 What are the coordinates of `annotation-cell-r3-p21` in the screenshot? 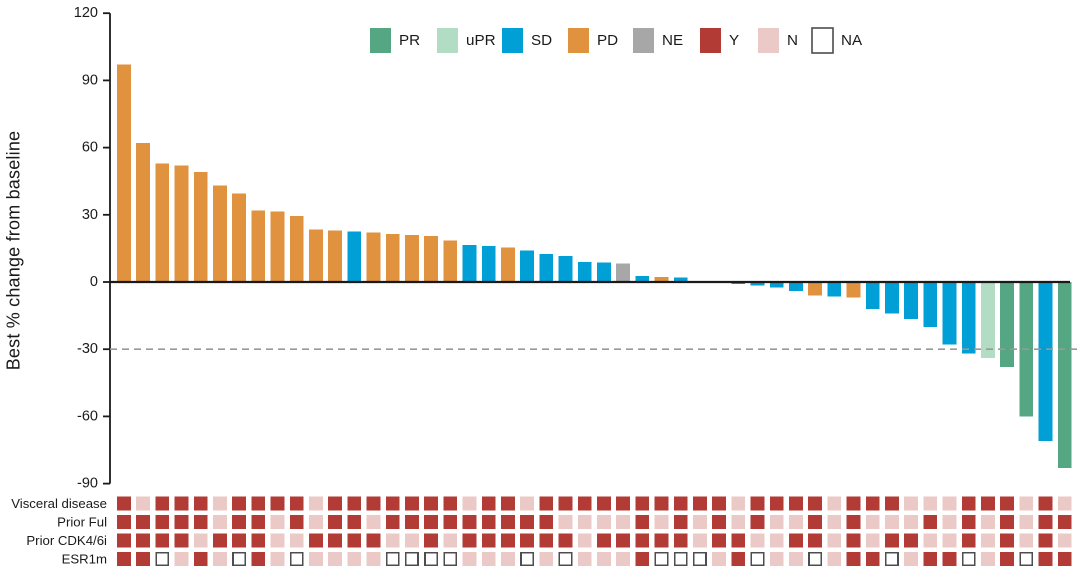 It's located at (508, 540).